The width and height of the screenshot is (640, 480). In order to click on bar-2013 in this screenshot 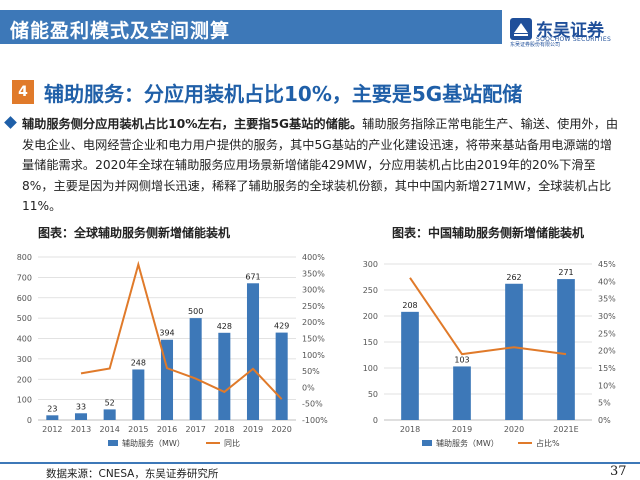, I will do `click(81, 416)`.